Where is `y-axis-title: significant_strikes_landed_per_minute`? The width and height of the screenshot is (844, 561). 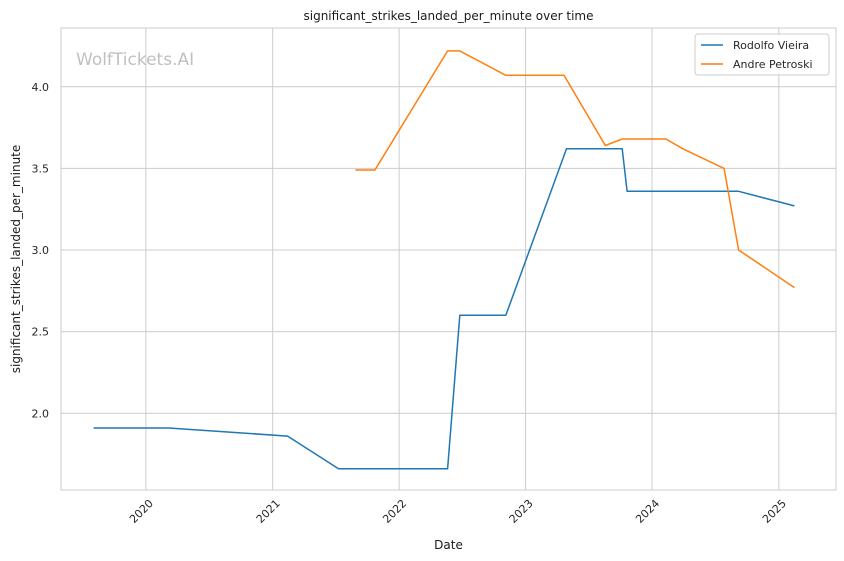 y-axis-title: significant_strikes_landed_per_minute is located at coordinates (16, 259).